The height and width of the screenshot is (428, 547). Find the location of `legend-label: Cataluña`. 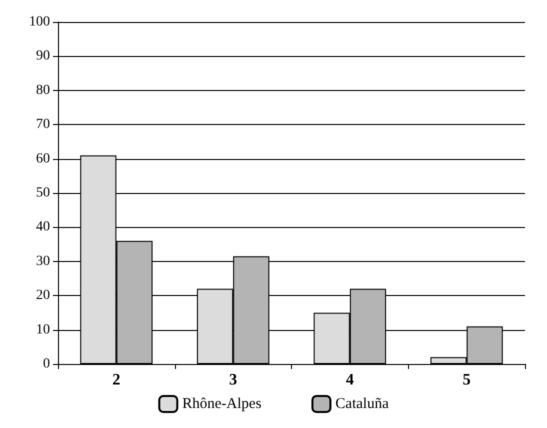

legend-label: Cataluña is located at coordinates (362, 404).